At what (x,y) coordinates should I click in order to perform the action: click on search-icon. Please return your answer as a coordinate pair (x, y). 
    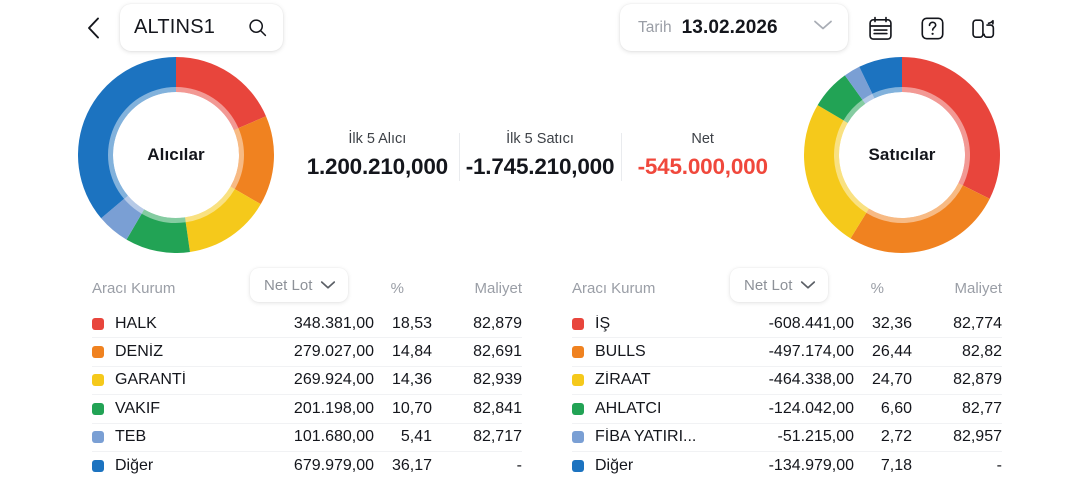
    Looking at the image, I should click on (257, 27).